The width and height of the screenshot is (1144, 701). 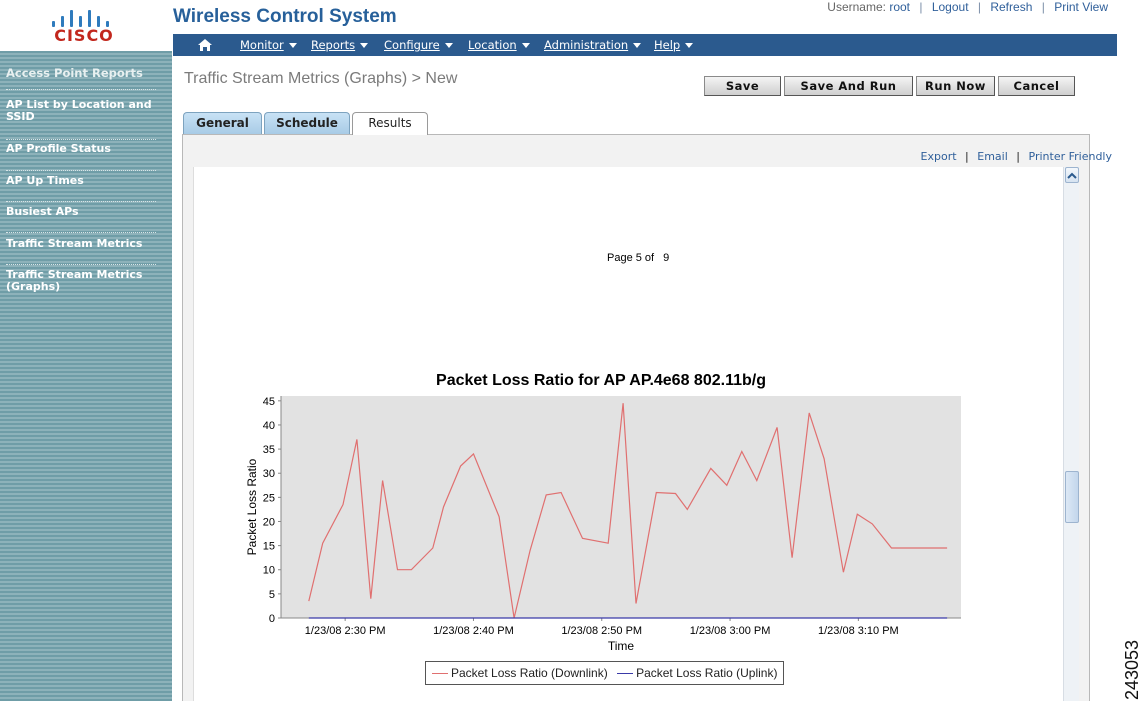 I want to click on sidebar-item-traffic-stream-metrics-graphs: Traffic Stream Metrics (Graphs), so click(x=74, y=280).